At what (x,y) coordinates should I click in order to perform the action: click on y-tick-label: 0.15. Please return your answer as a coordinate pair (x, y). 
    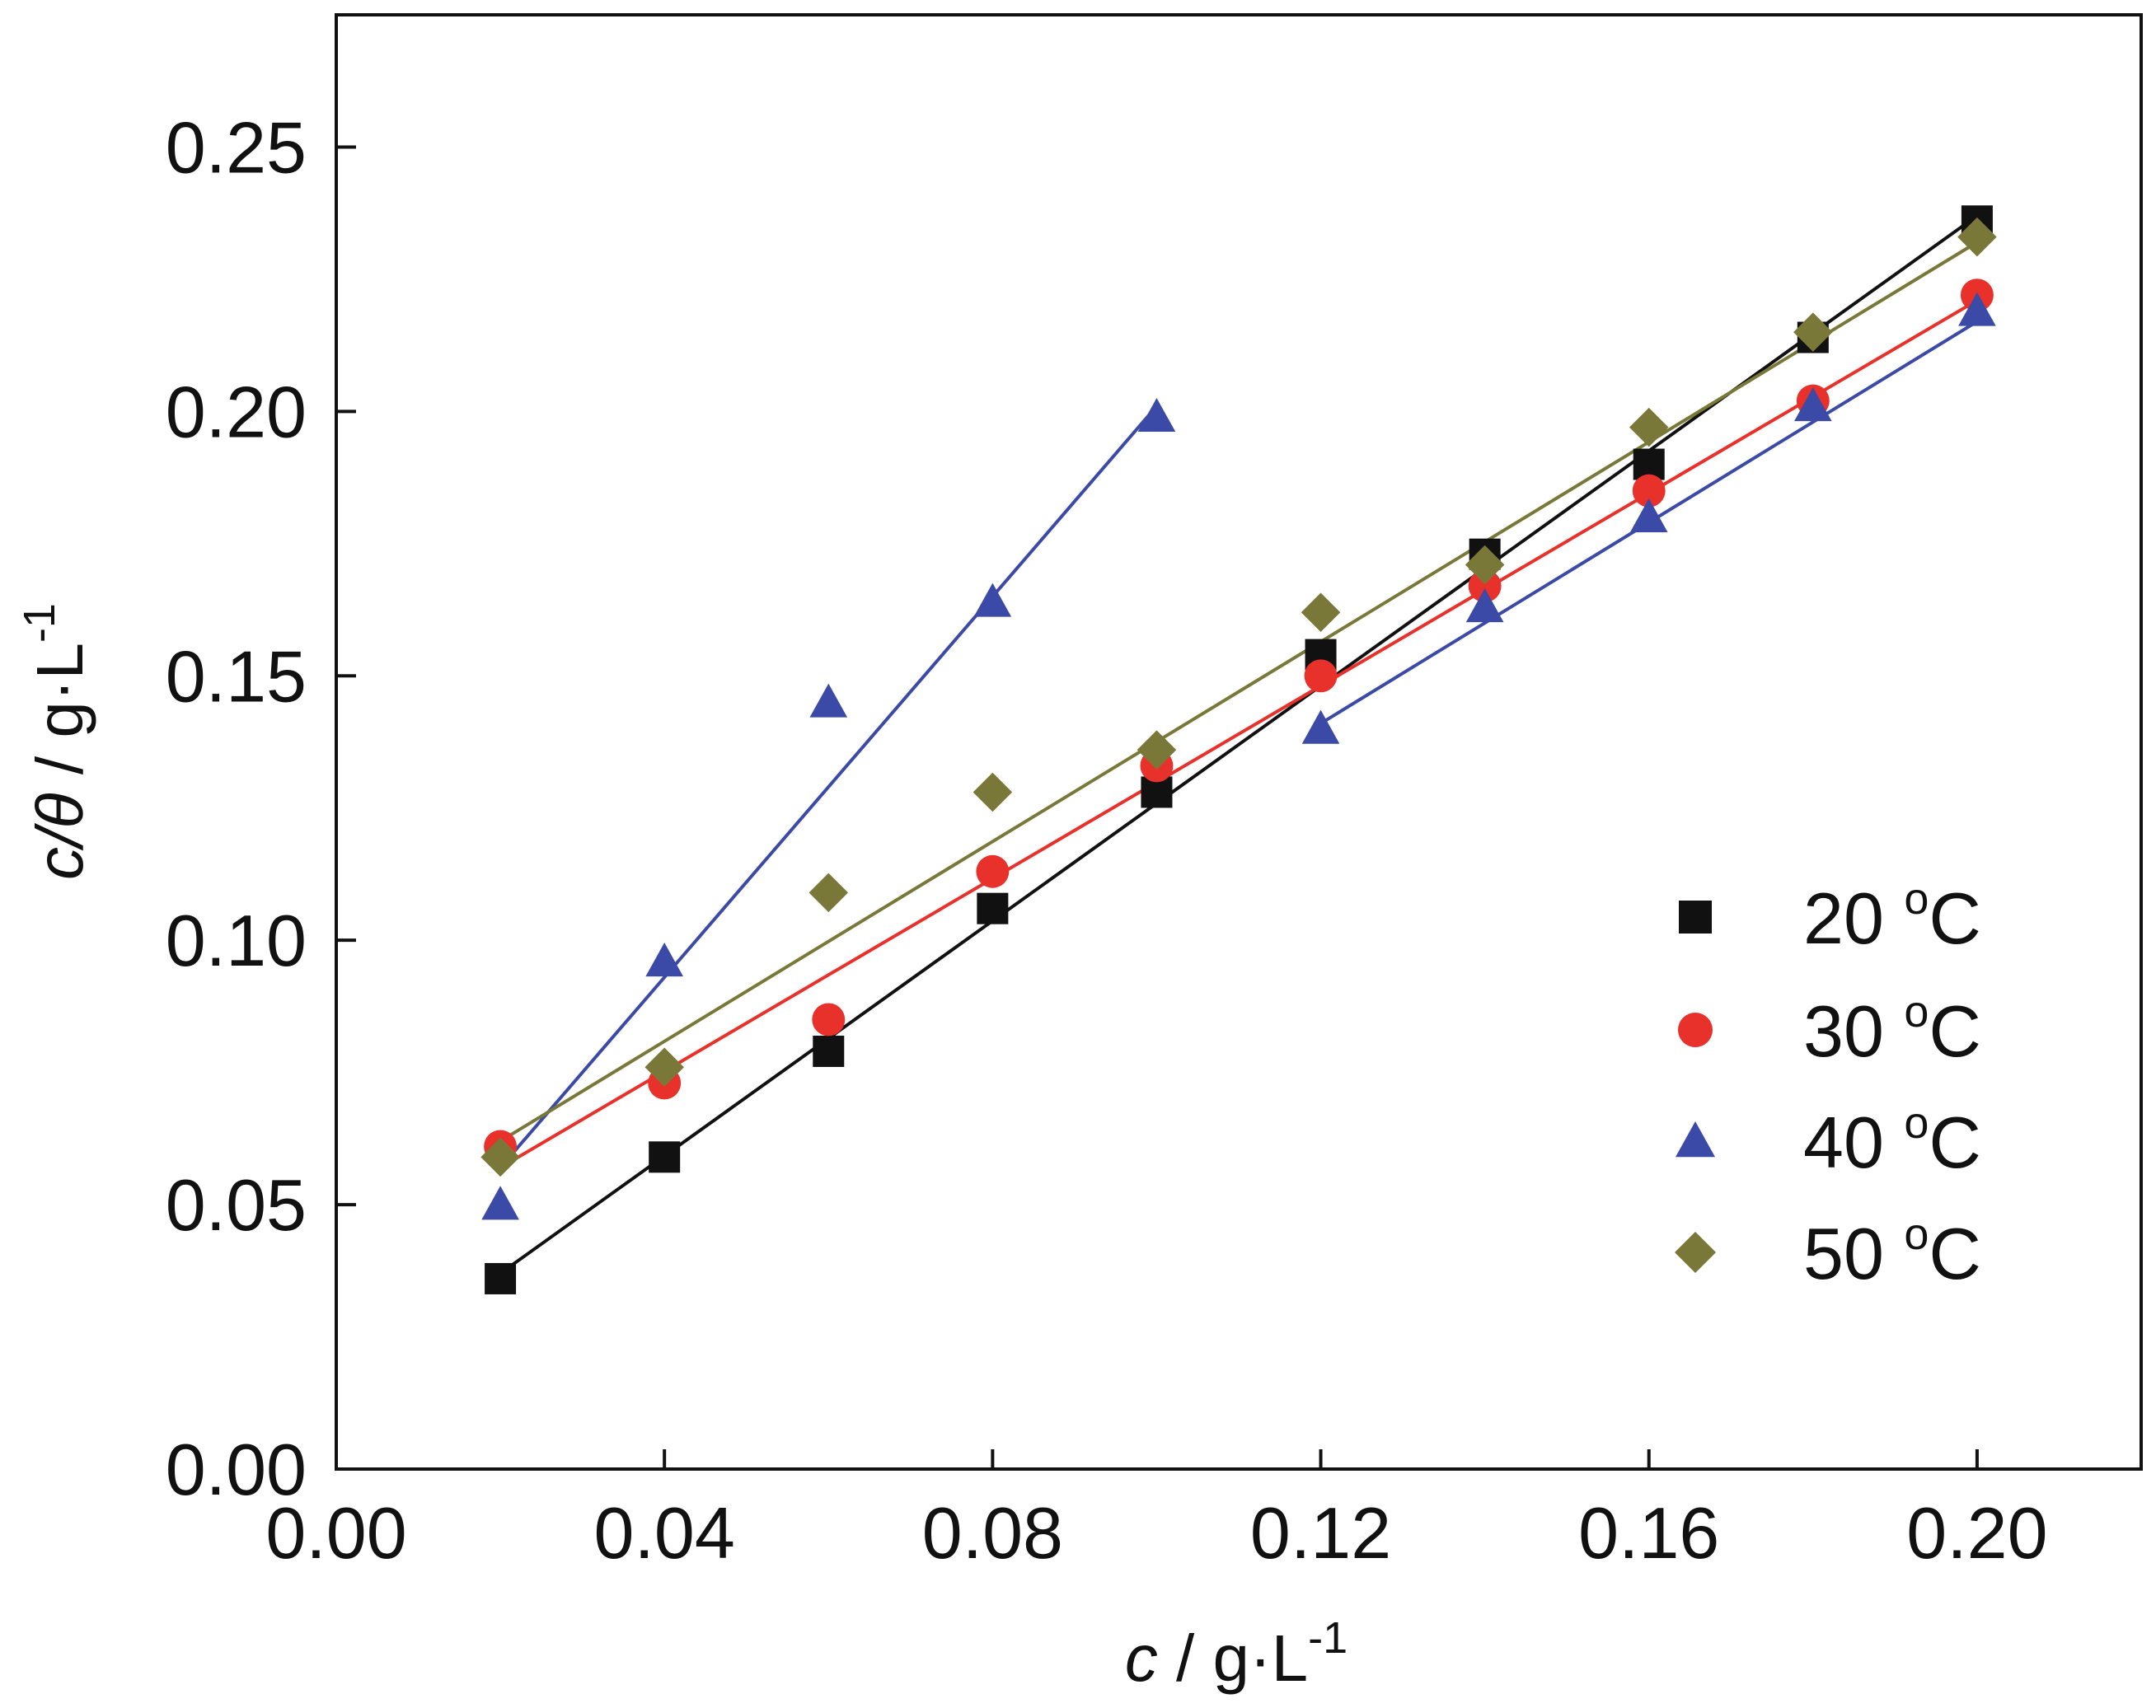
    Looking at the image, I should click on (236, 676).